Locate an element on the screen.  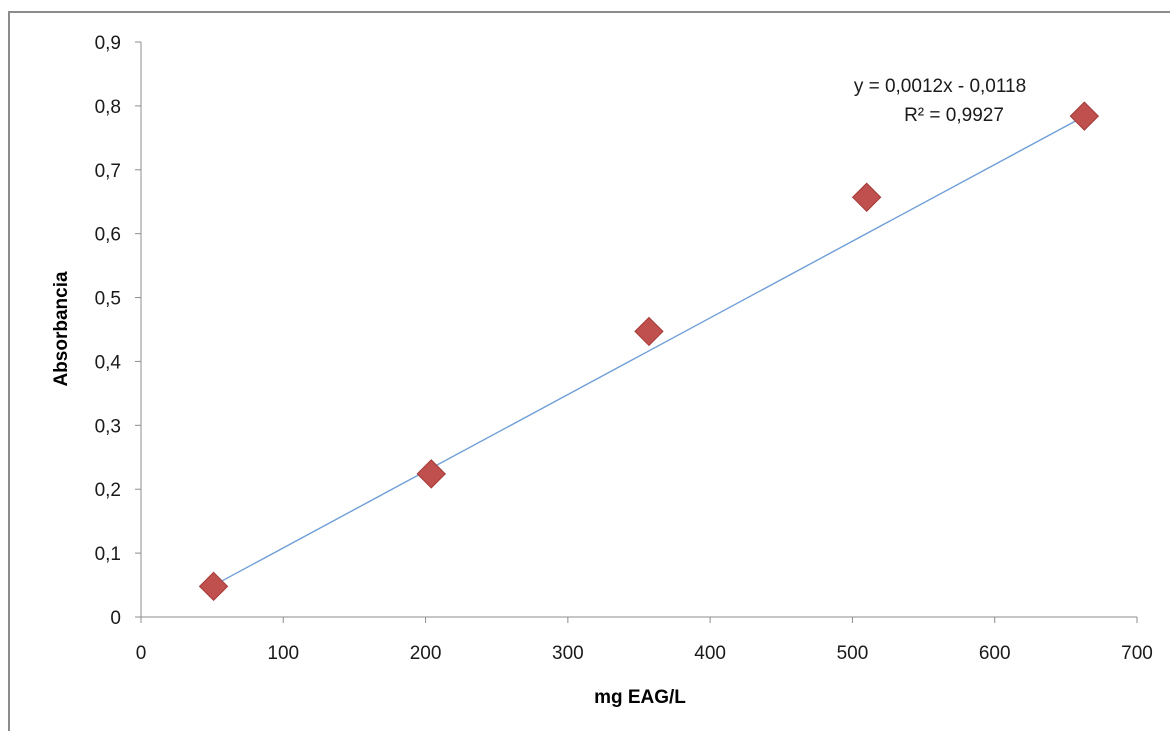
x-axis-title: mg EAG/L is located at coordinates (640, 697).